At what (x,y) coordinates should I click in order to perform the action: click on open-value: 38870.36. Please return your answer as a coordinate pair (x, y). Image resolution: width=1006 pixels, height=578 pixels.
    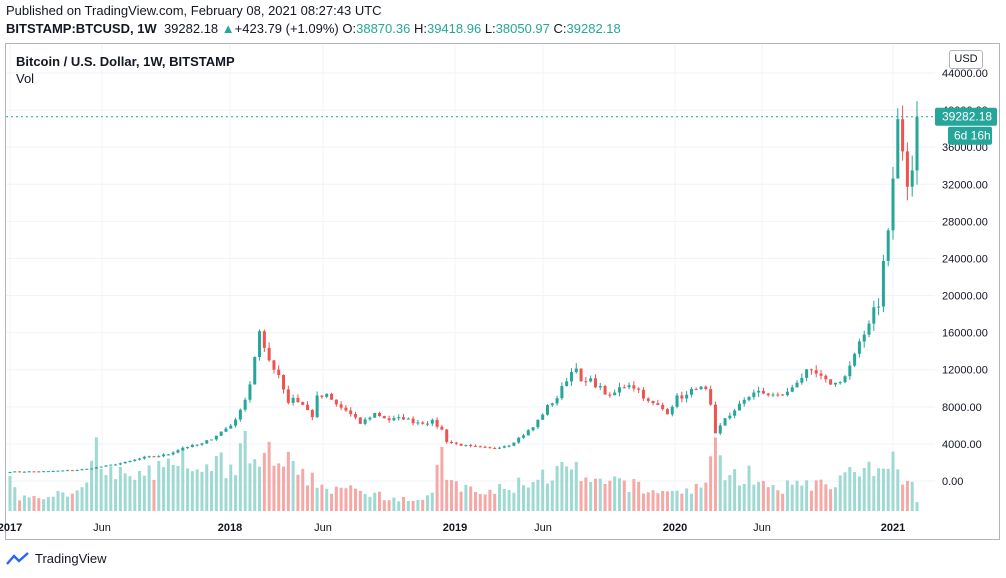
    Looking at the image, I should click on (383, 28).